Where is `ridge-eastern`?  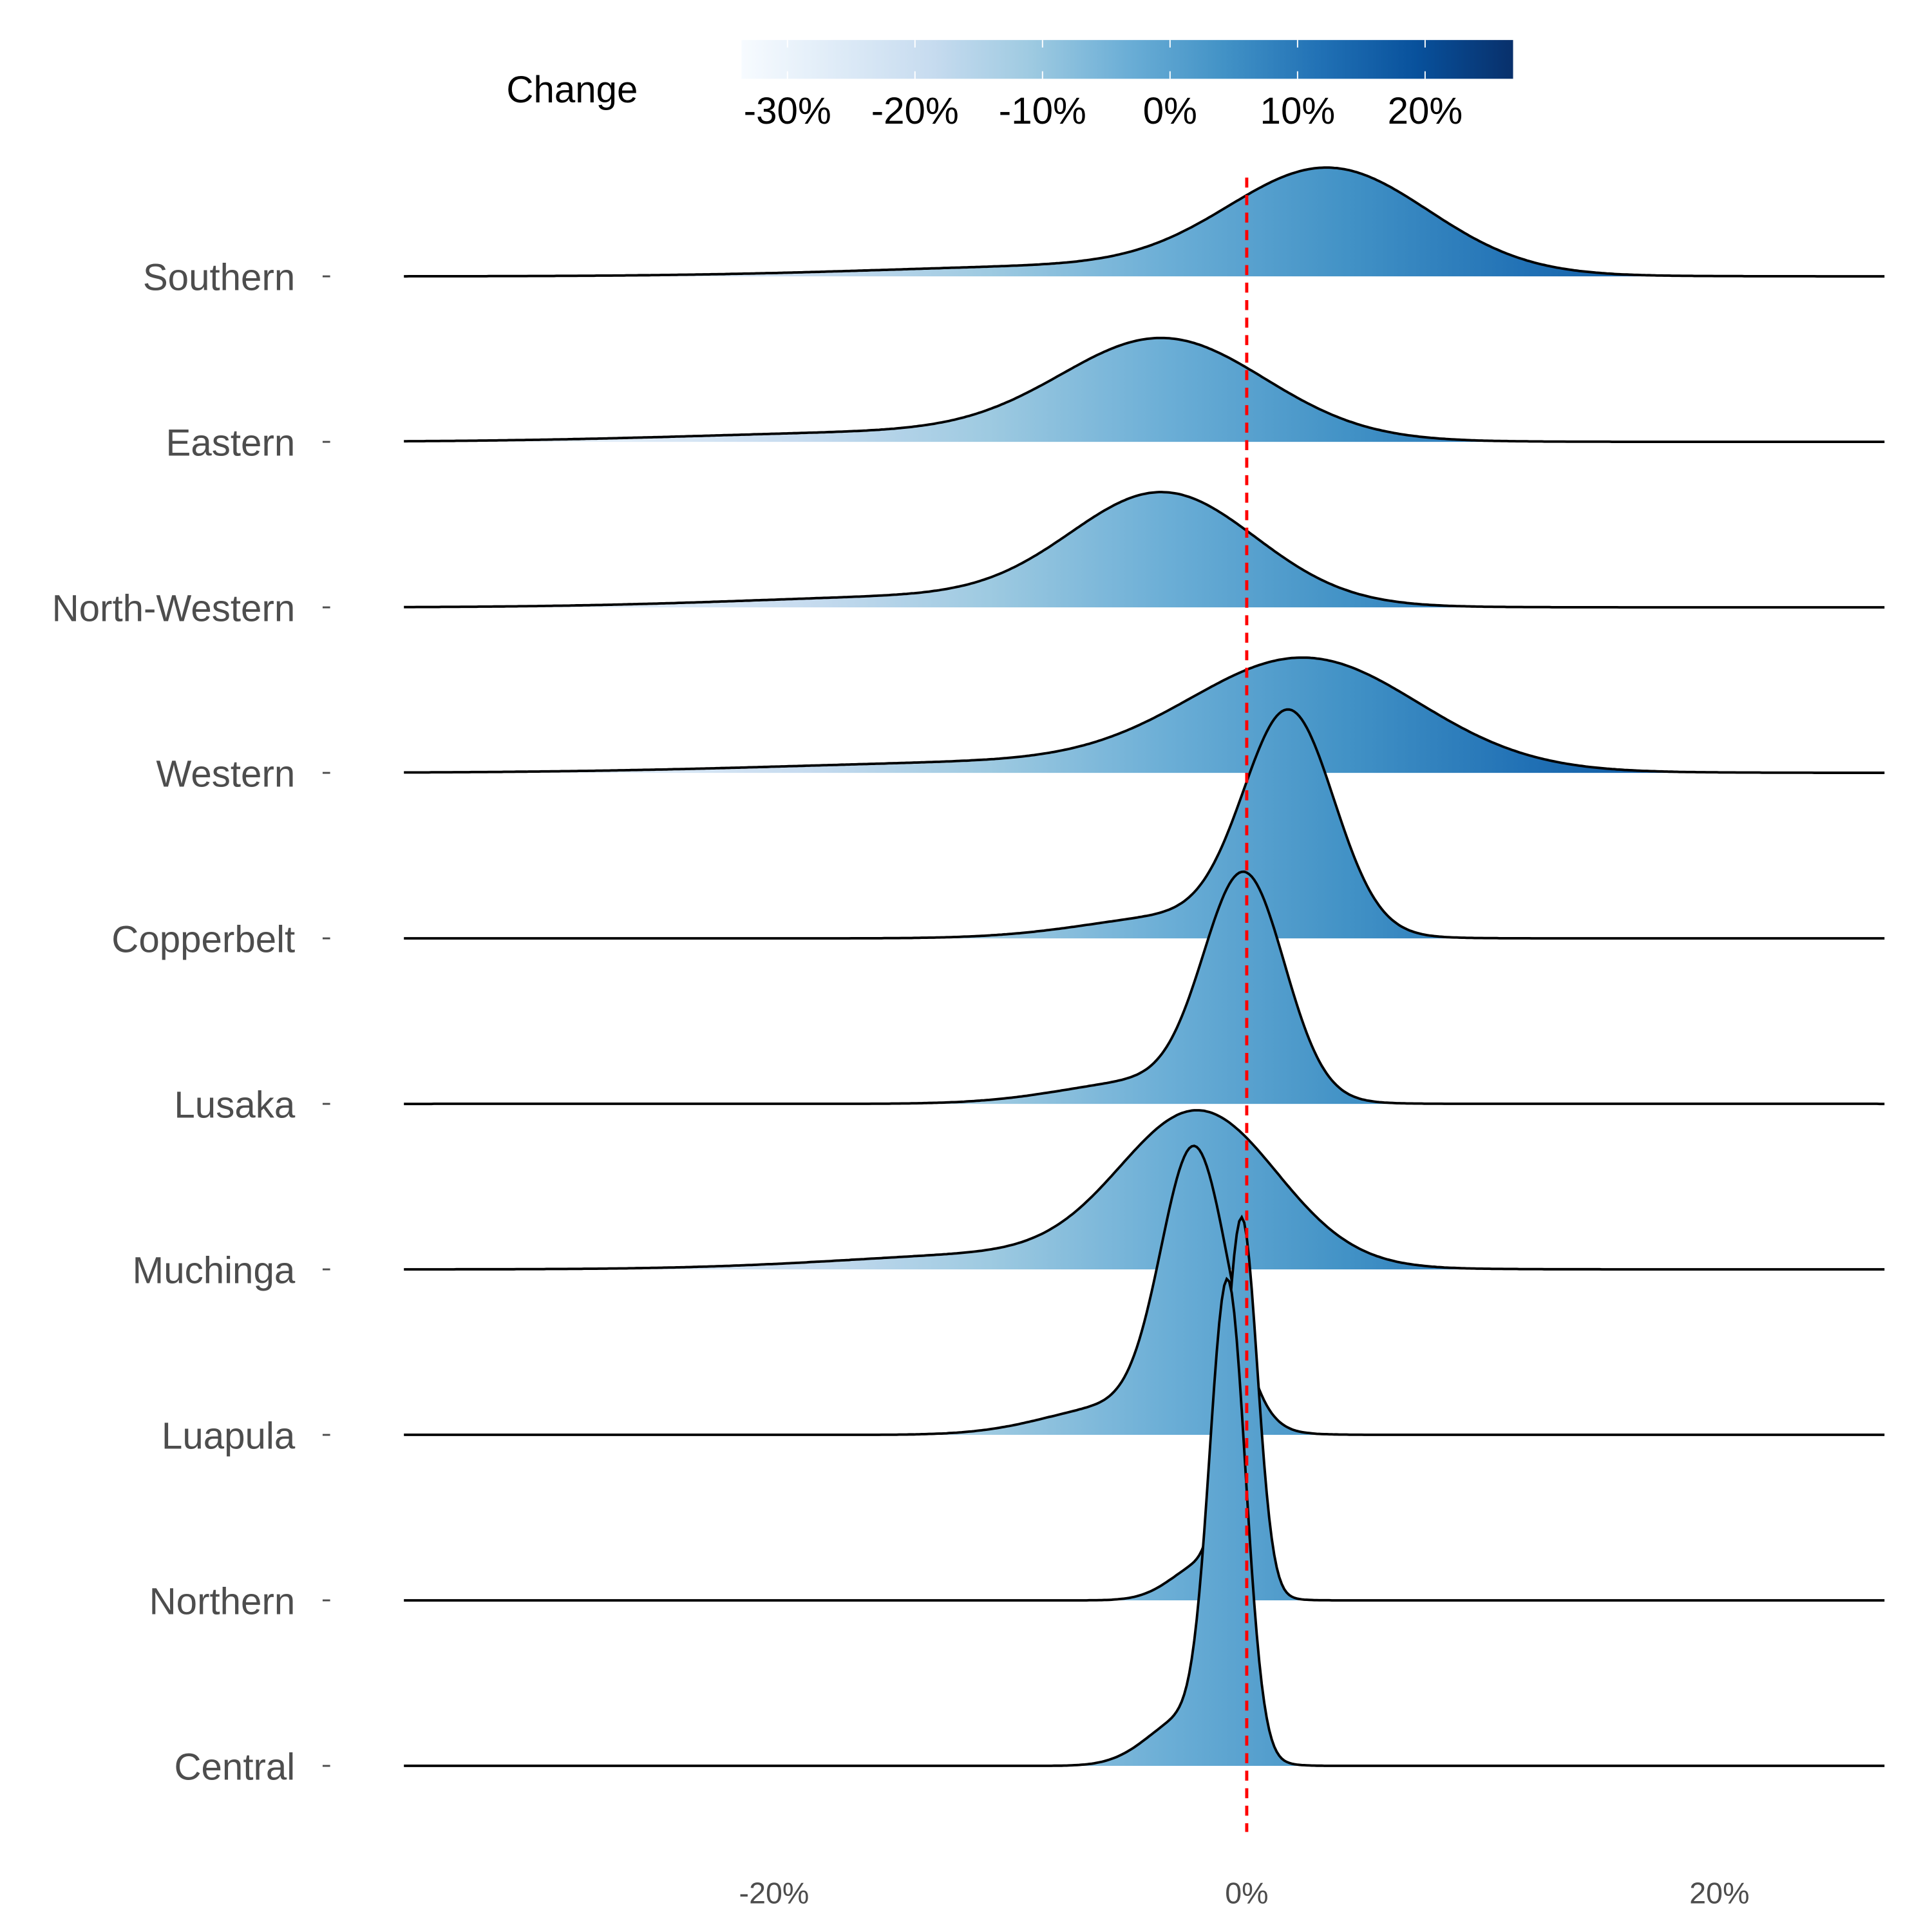 ridge-eastern is located at coordinates (1145, 389).